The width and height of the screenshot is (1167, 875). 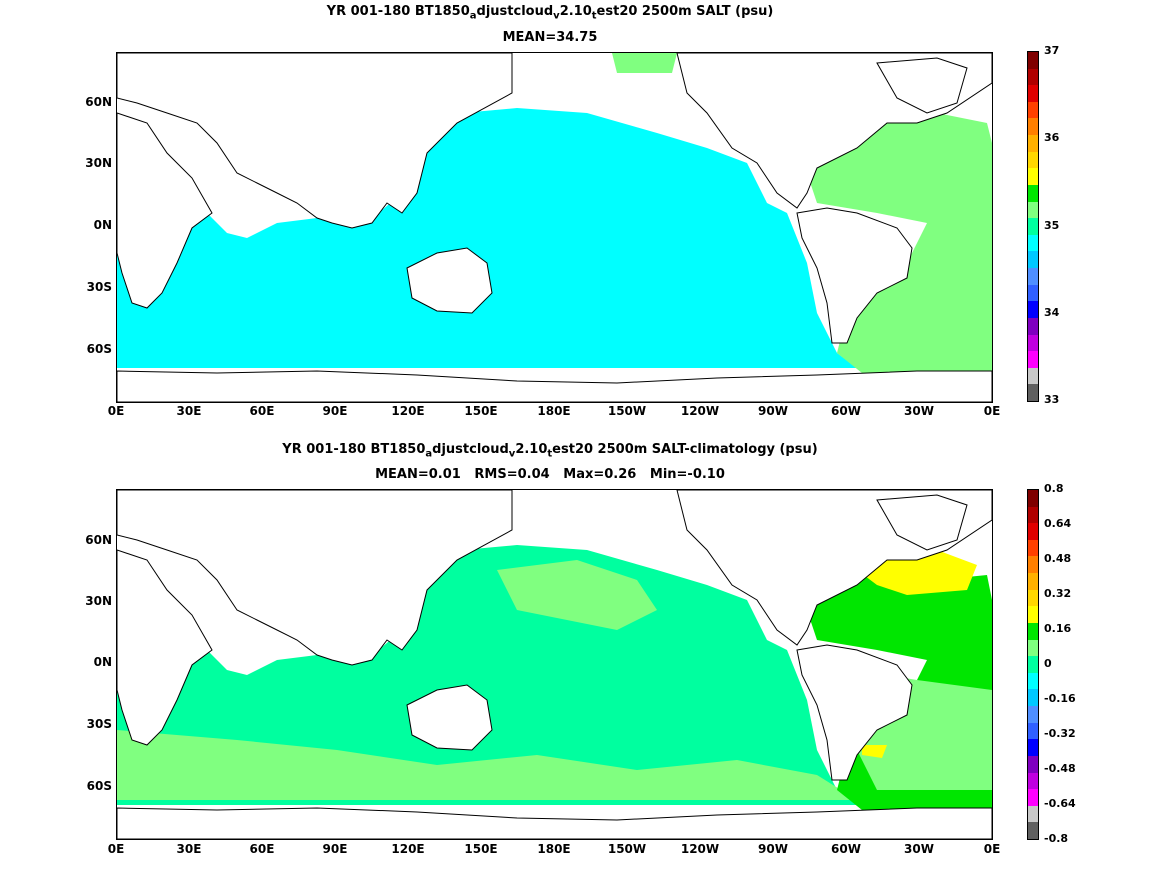 What do you see at coordinates (627, 849) in the screenshot?
I see `panel2-xtick: 150W` at bounding box center [627, 849].